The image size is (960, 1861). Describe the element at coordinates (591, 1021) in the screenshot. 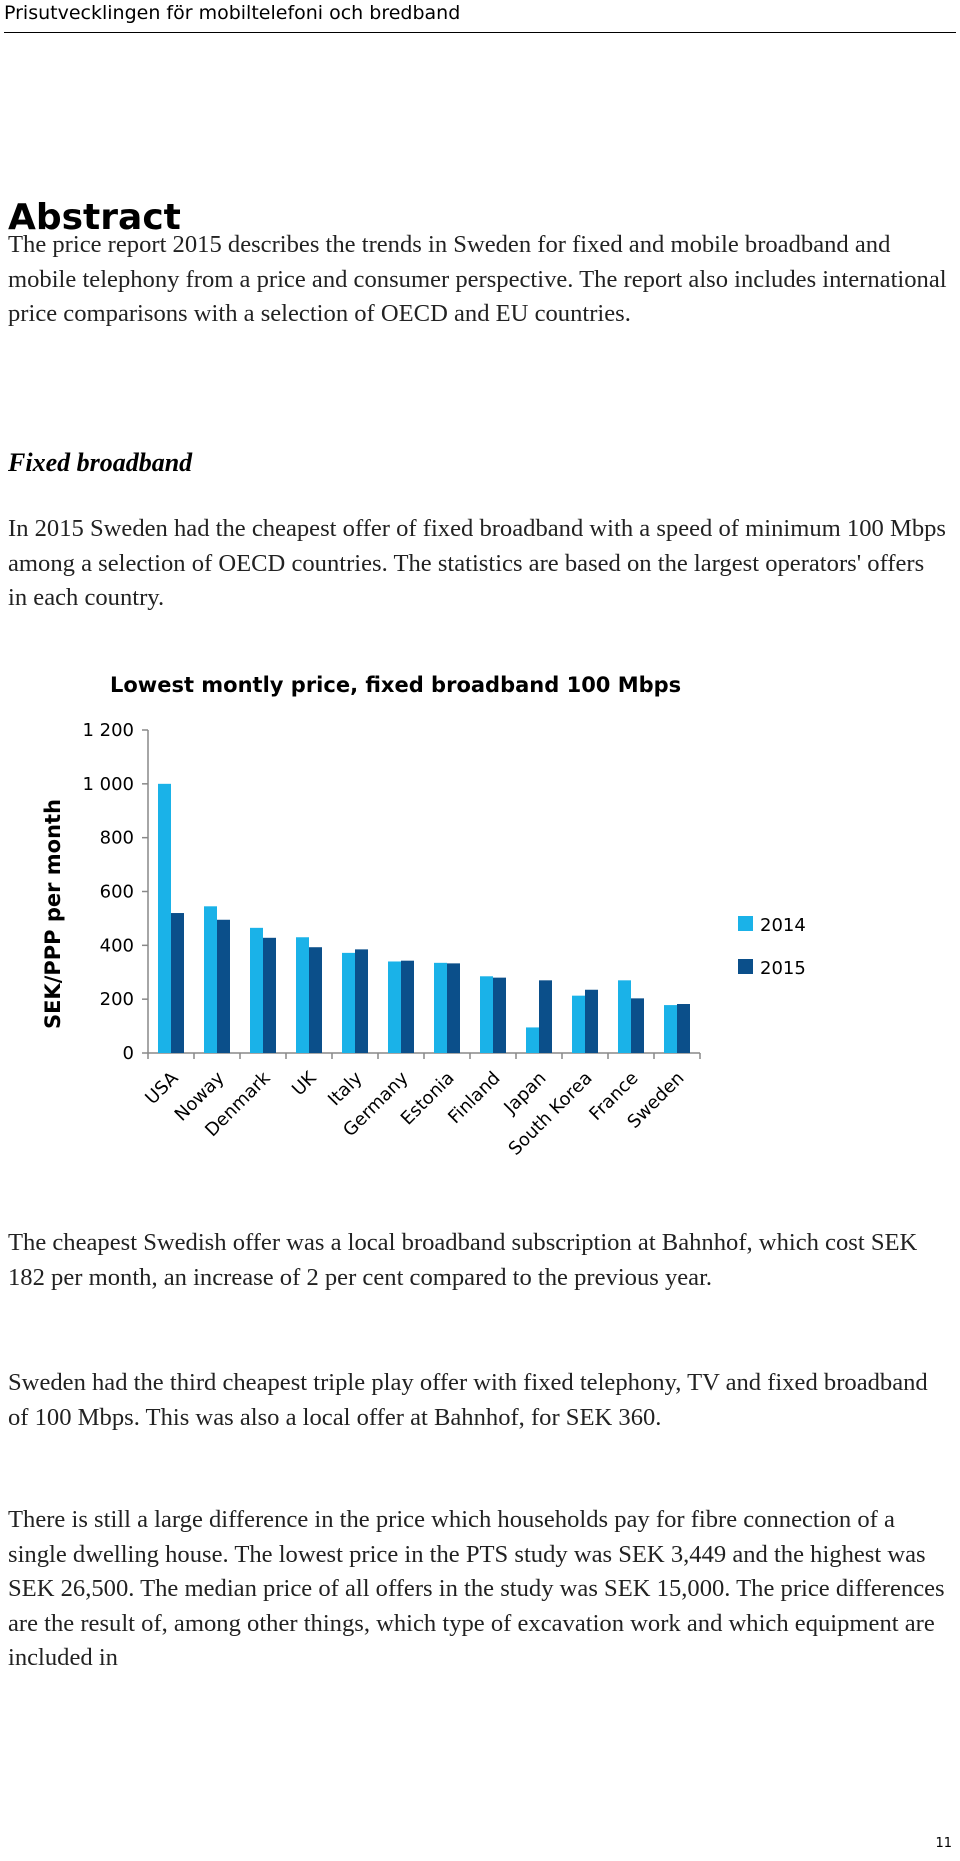

I see `bar-2015-south-korea` at that location.